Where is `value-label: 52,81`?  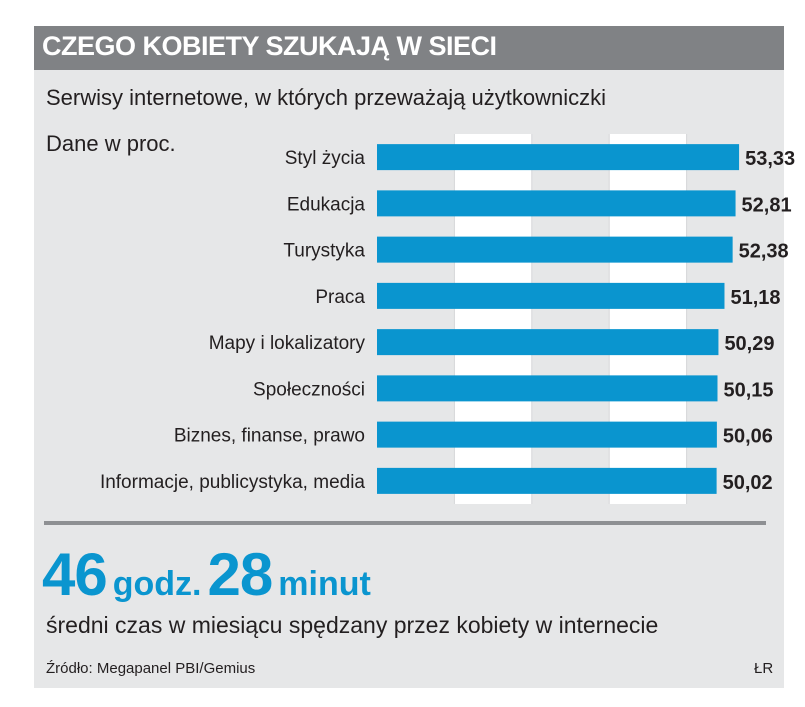 value-label: 52,81 is located at coordinates (767, 205).